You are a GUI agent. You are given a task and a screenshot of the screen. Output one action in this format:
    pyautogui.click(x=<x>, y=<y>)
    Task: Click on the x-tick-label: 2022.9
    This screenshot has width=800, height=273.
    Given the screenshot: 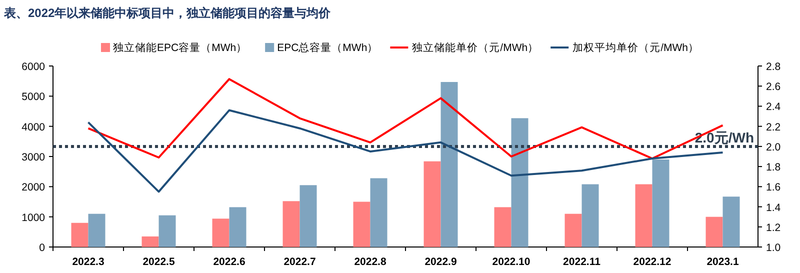 What is the action you would take?
    pyautogui.click(x=440, y=262)
    